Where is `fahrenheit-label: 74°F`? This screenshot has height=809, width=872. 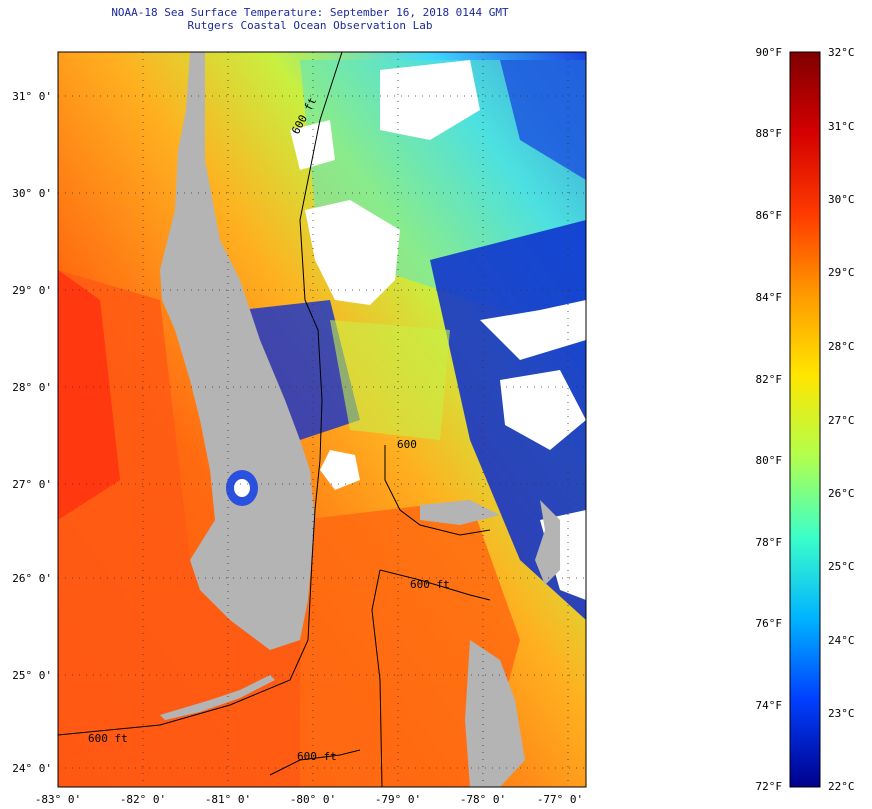
fahrenheit-label: 74°F is located at coordinates (769, 705).